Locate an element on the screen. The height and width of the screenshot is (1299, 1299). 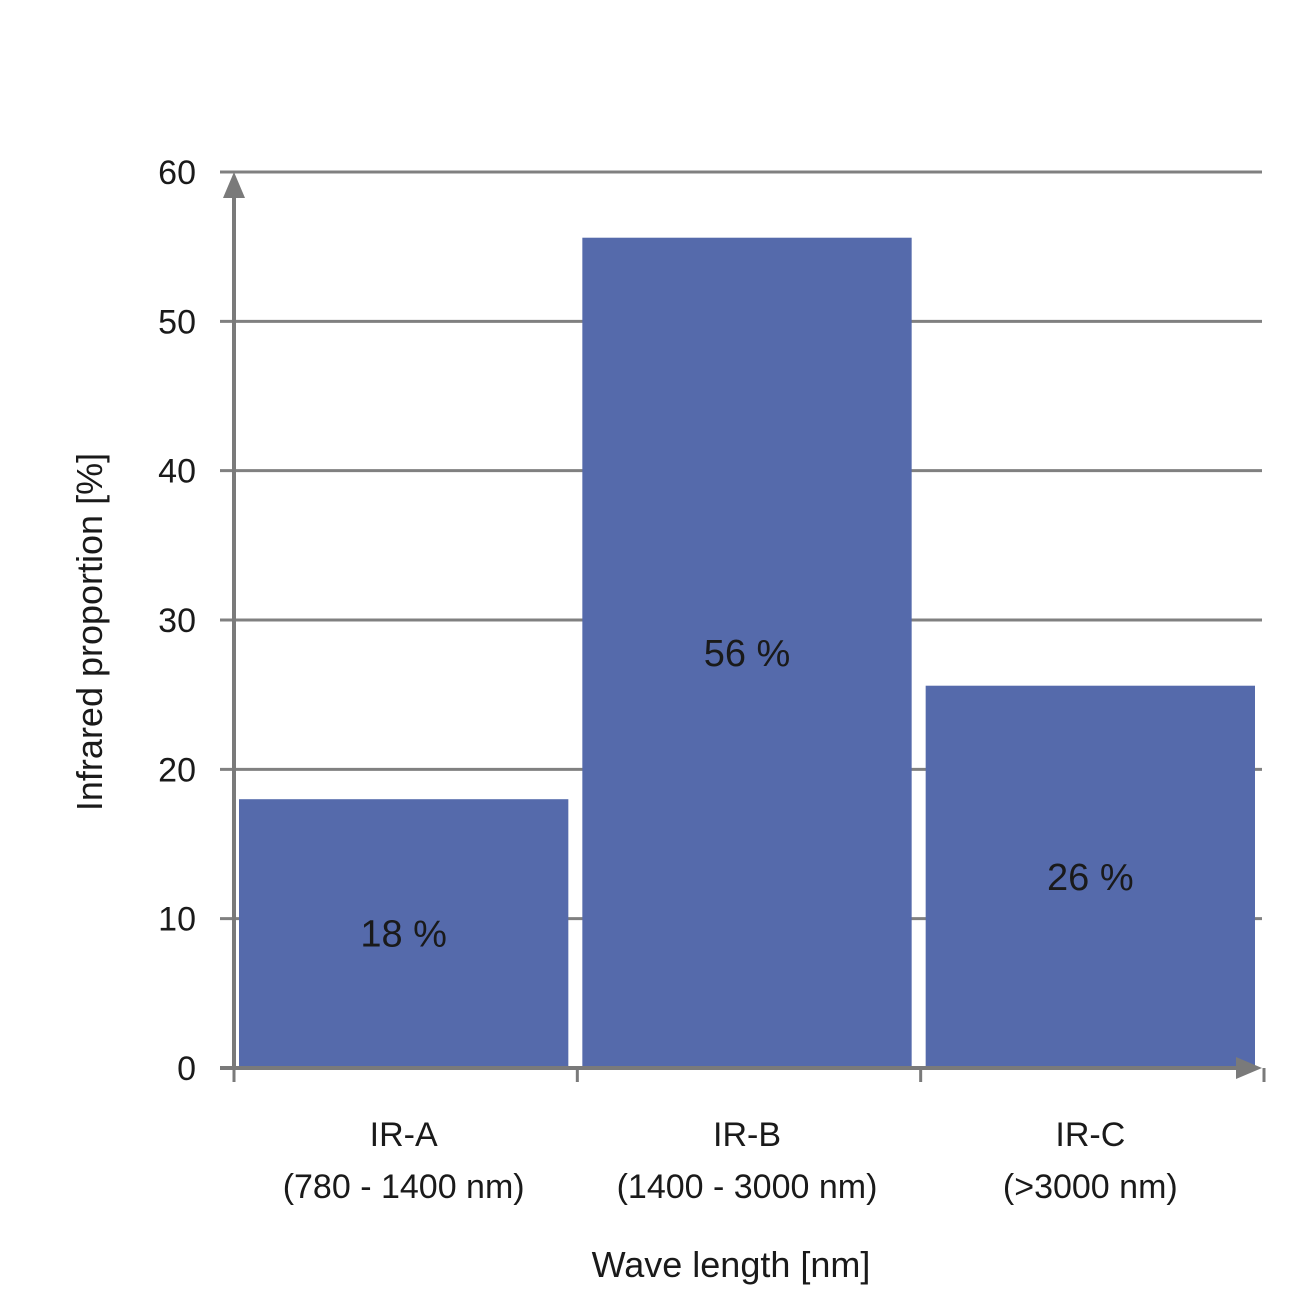
data-label: 18 % is located at coordinates (403, 935).